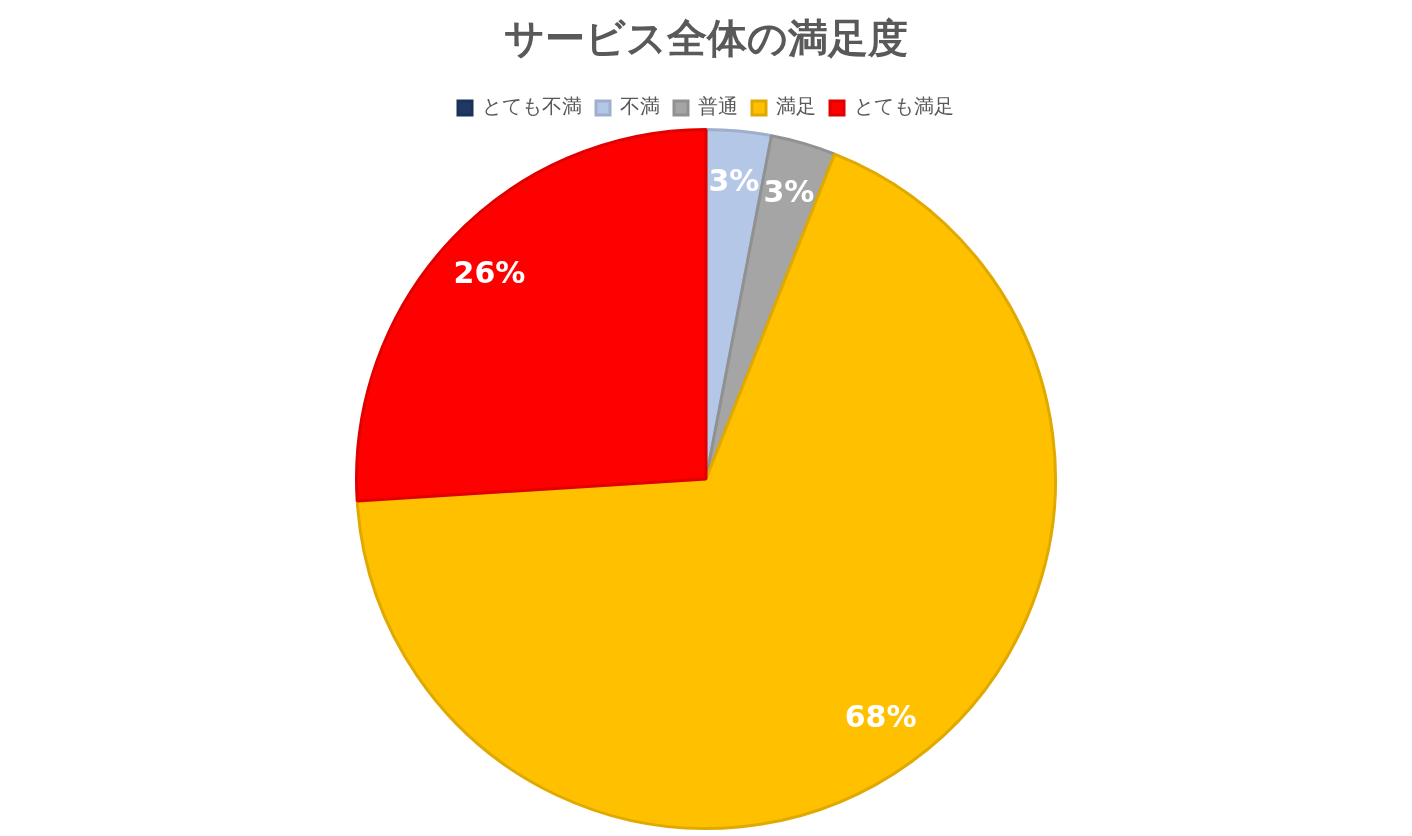 The height and width of the screenshot is (836, 1412). I want to click on legend-label: とても満足, so click(904, 106).